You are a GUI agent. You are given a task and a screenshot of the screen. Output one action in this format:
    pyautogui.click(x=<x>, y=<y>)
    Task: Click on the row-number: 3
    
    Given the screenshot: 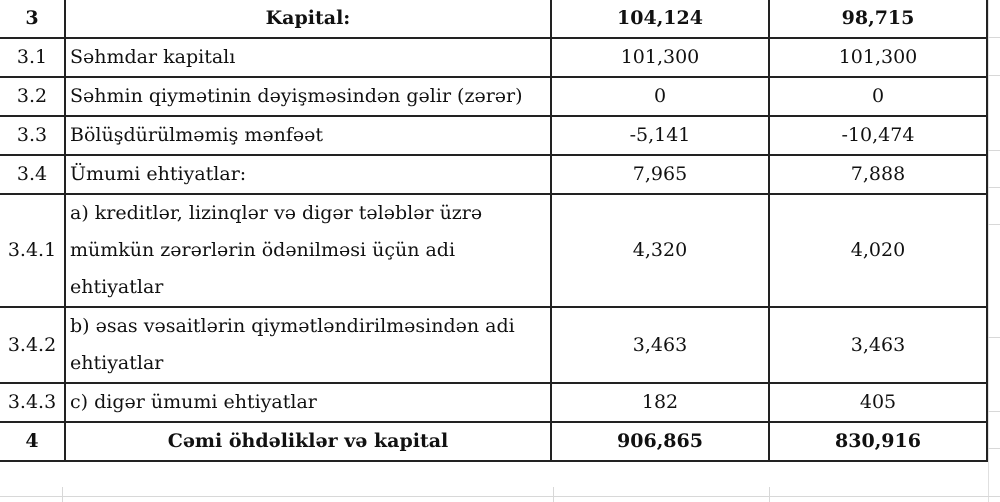 What is the action you would take?
    pyautogui.click(x=33, y=19)
    